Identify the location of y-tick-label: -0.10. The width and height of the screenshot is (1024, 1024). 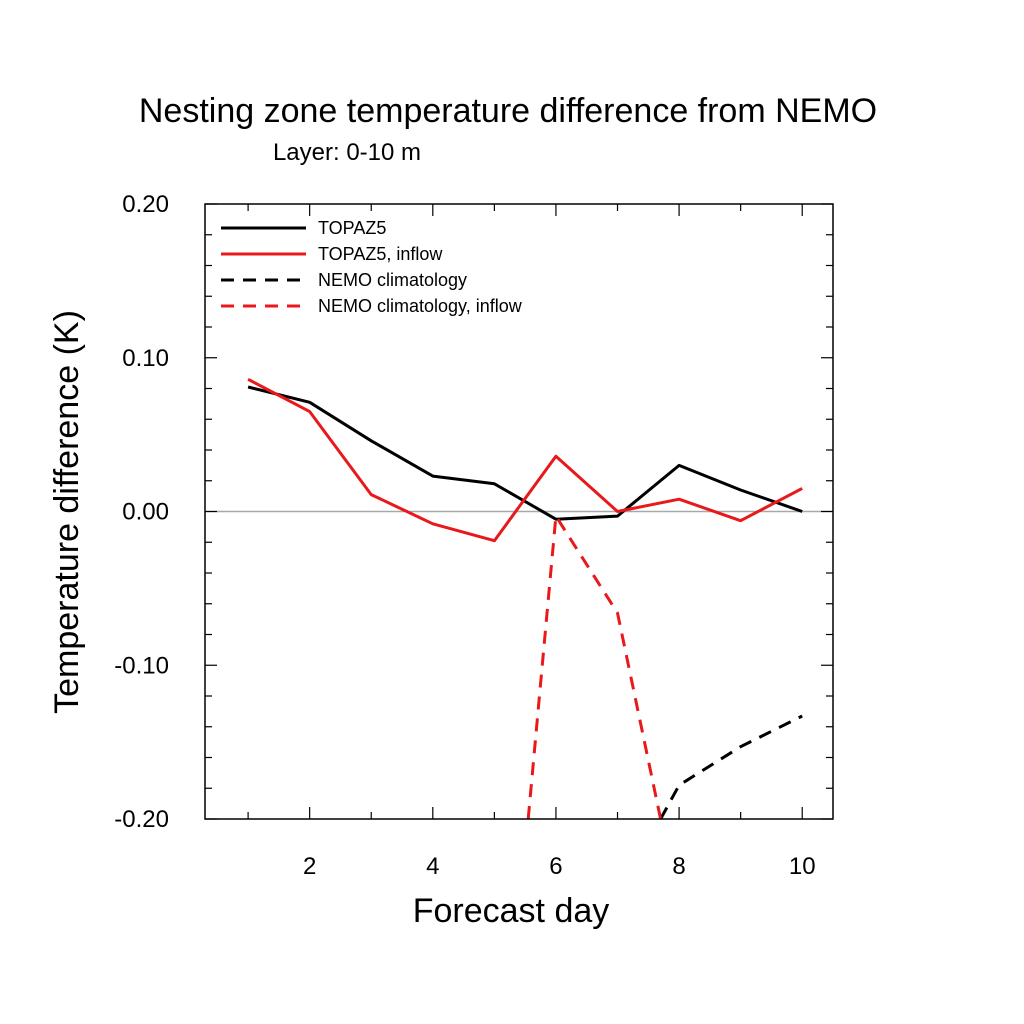
(141, 665).